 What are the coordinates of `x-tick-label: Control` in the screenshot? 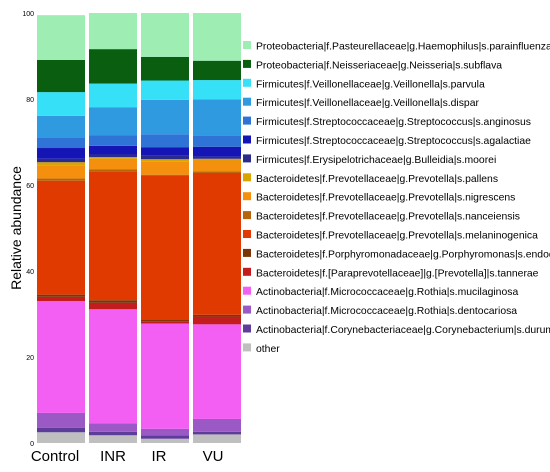 It's located at (55, 456).